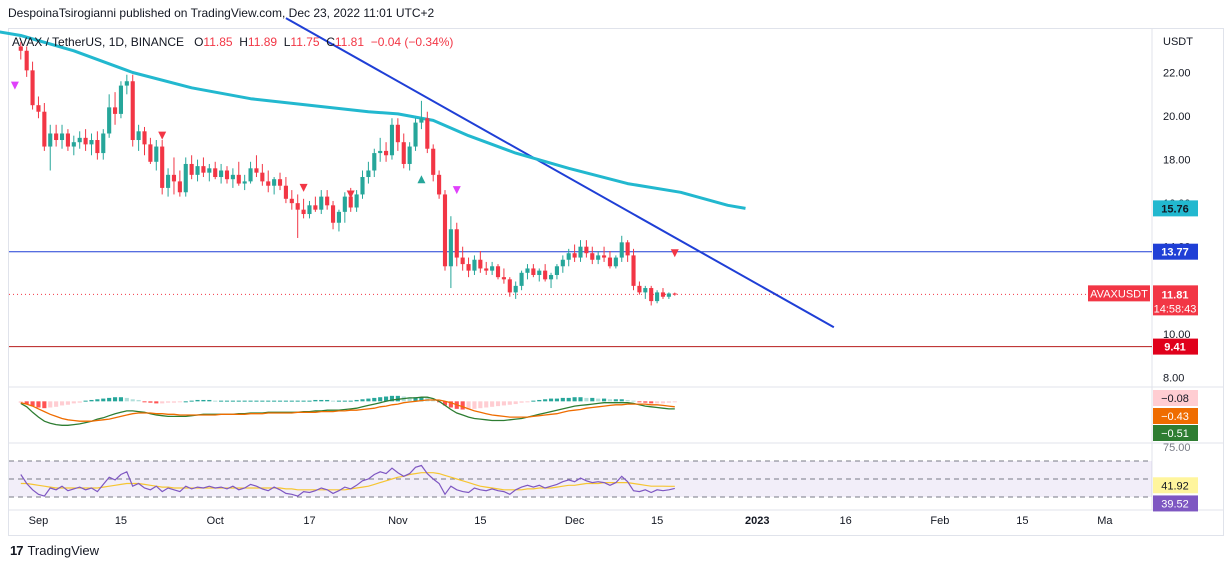 The width and height of the screenshot is (1231, 569). Describe the element at coordinates (1173, 378) in the screenshot. I see `price-tick-label: 8.00` at that location.